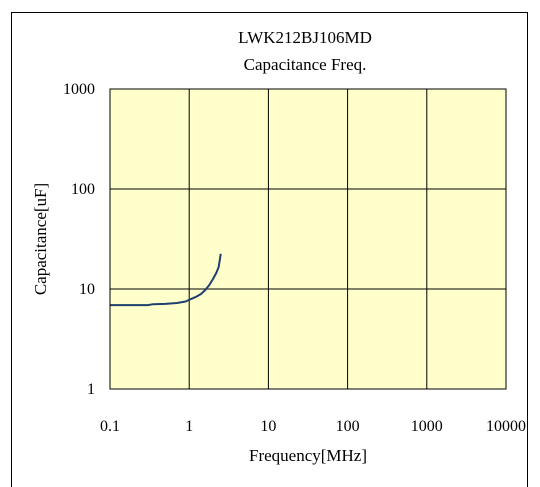 This screenshot has width=540, height=487. I want to click on capacitance-series-line, so click(166, 280).